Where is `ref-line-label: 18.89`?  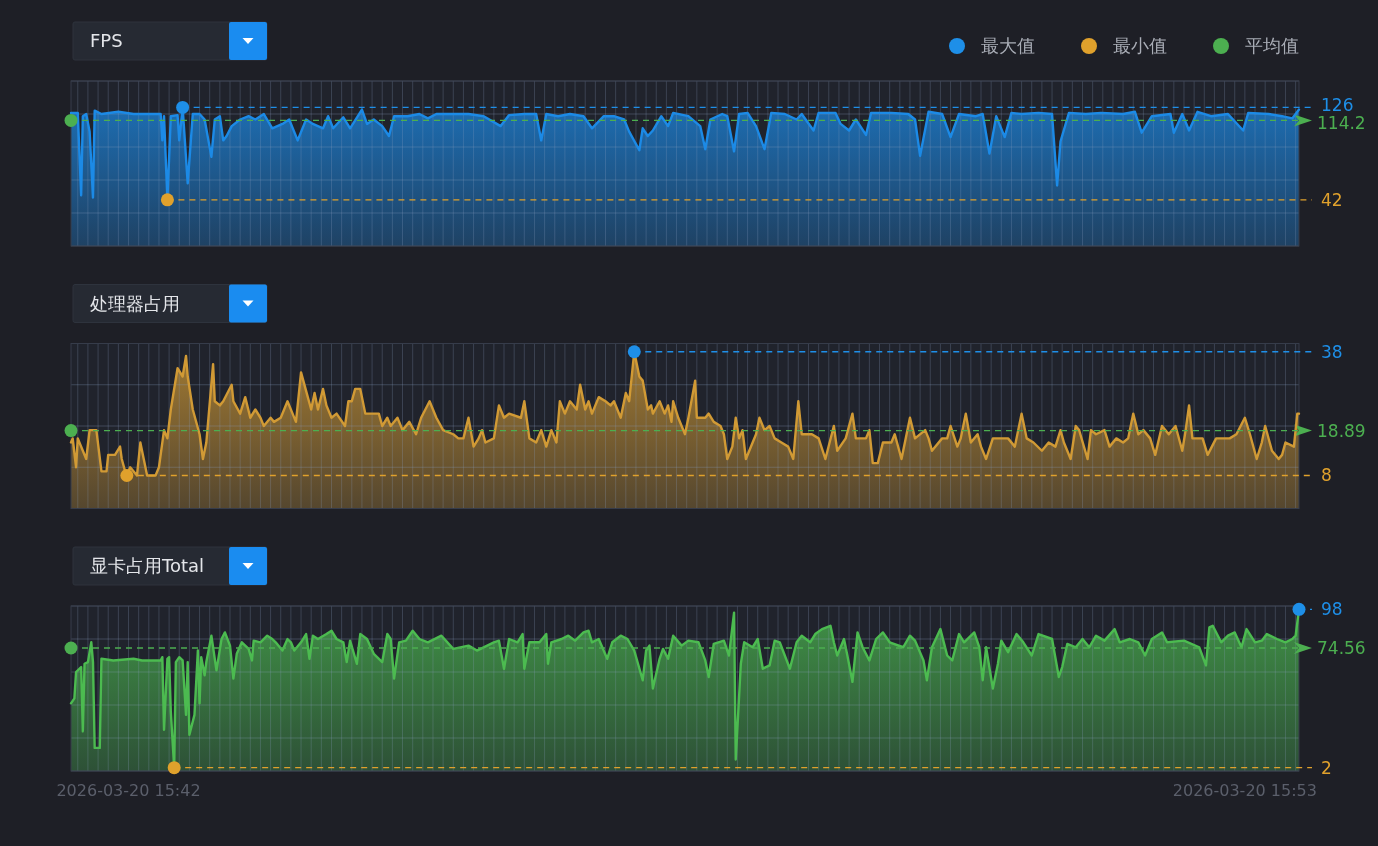
ref-line-label: 18.89 is located at coordinates (1341, 430).